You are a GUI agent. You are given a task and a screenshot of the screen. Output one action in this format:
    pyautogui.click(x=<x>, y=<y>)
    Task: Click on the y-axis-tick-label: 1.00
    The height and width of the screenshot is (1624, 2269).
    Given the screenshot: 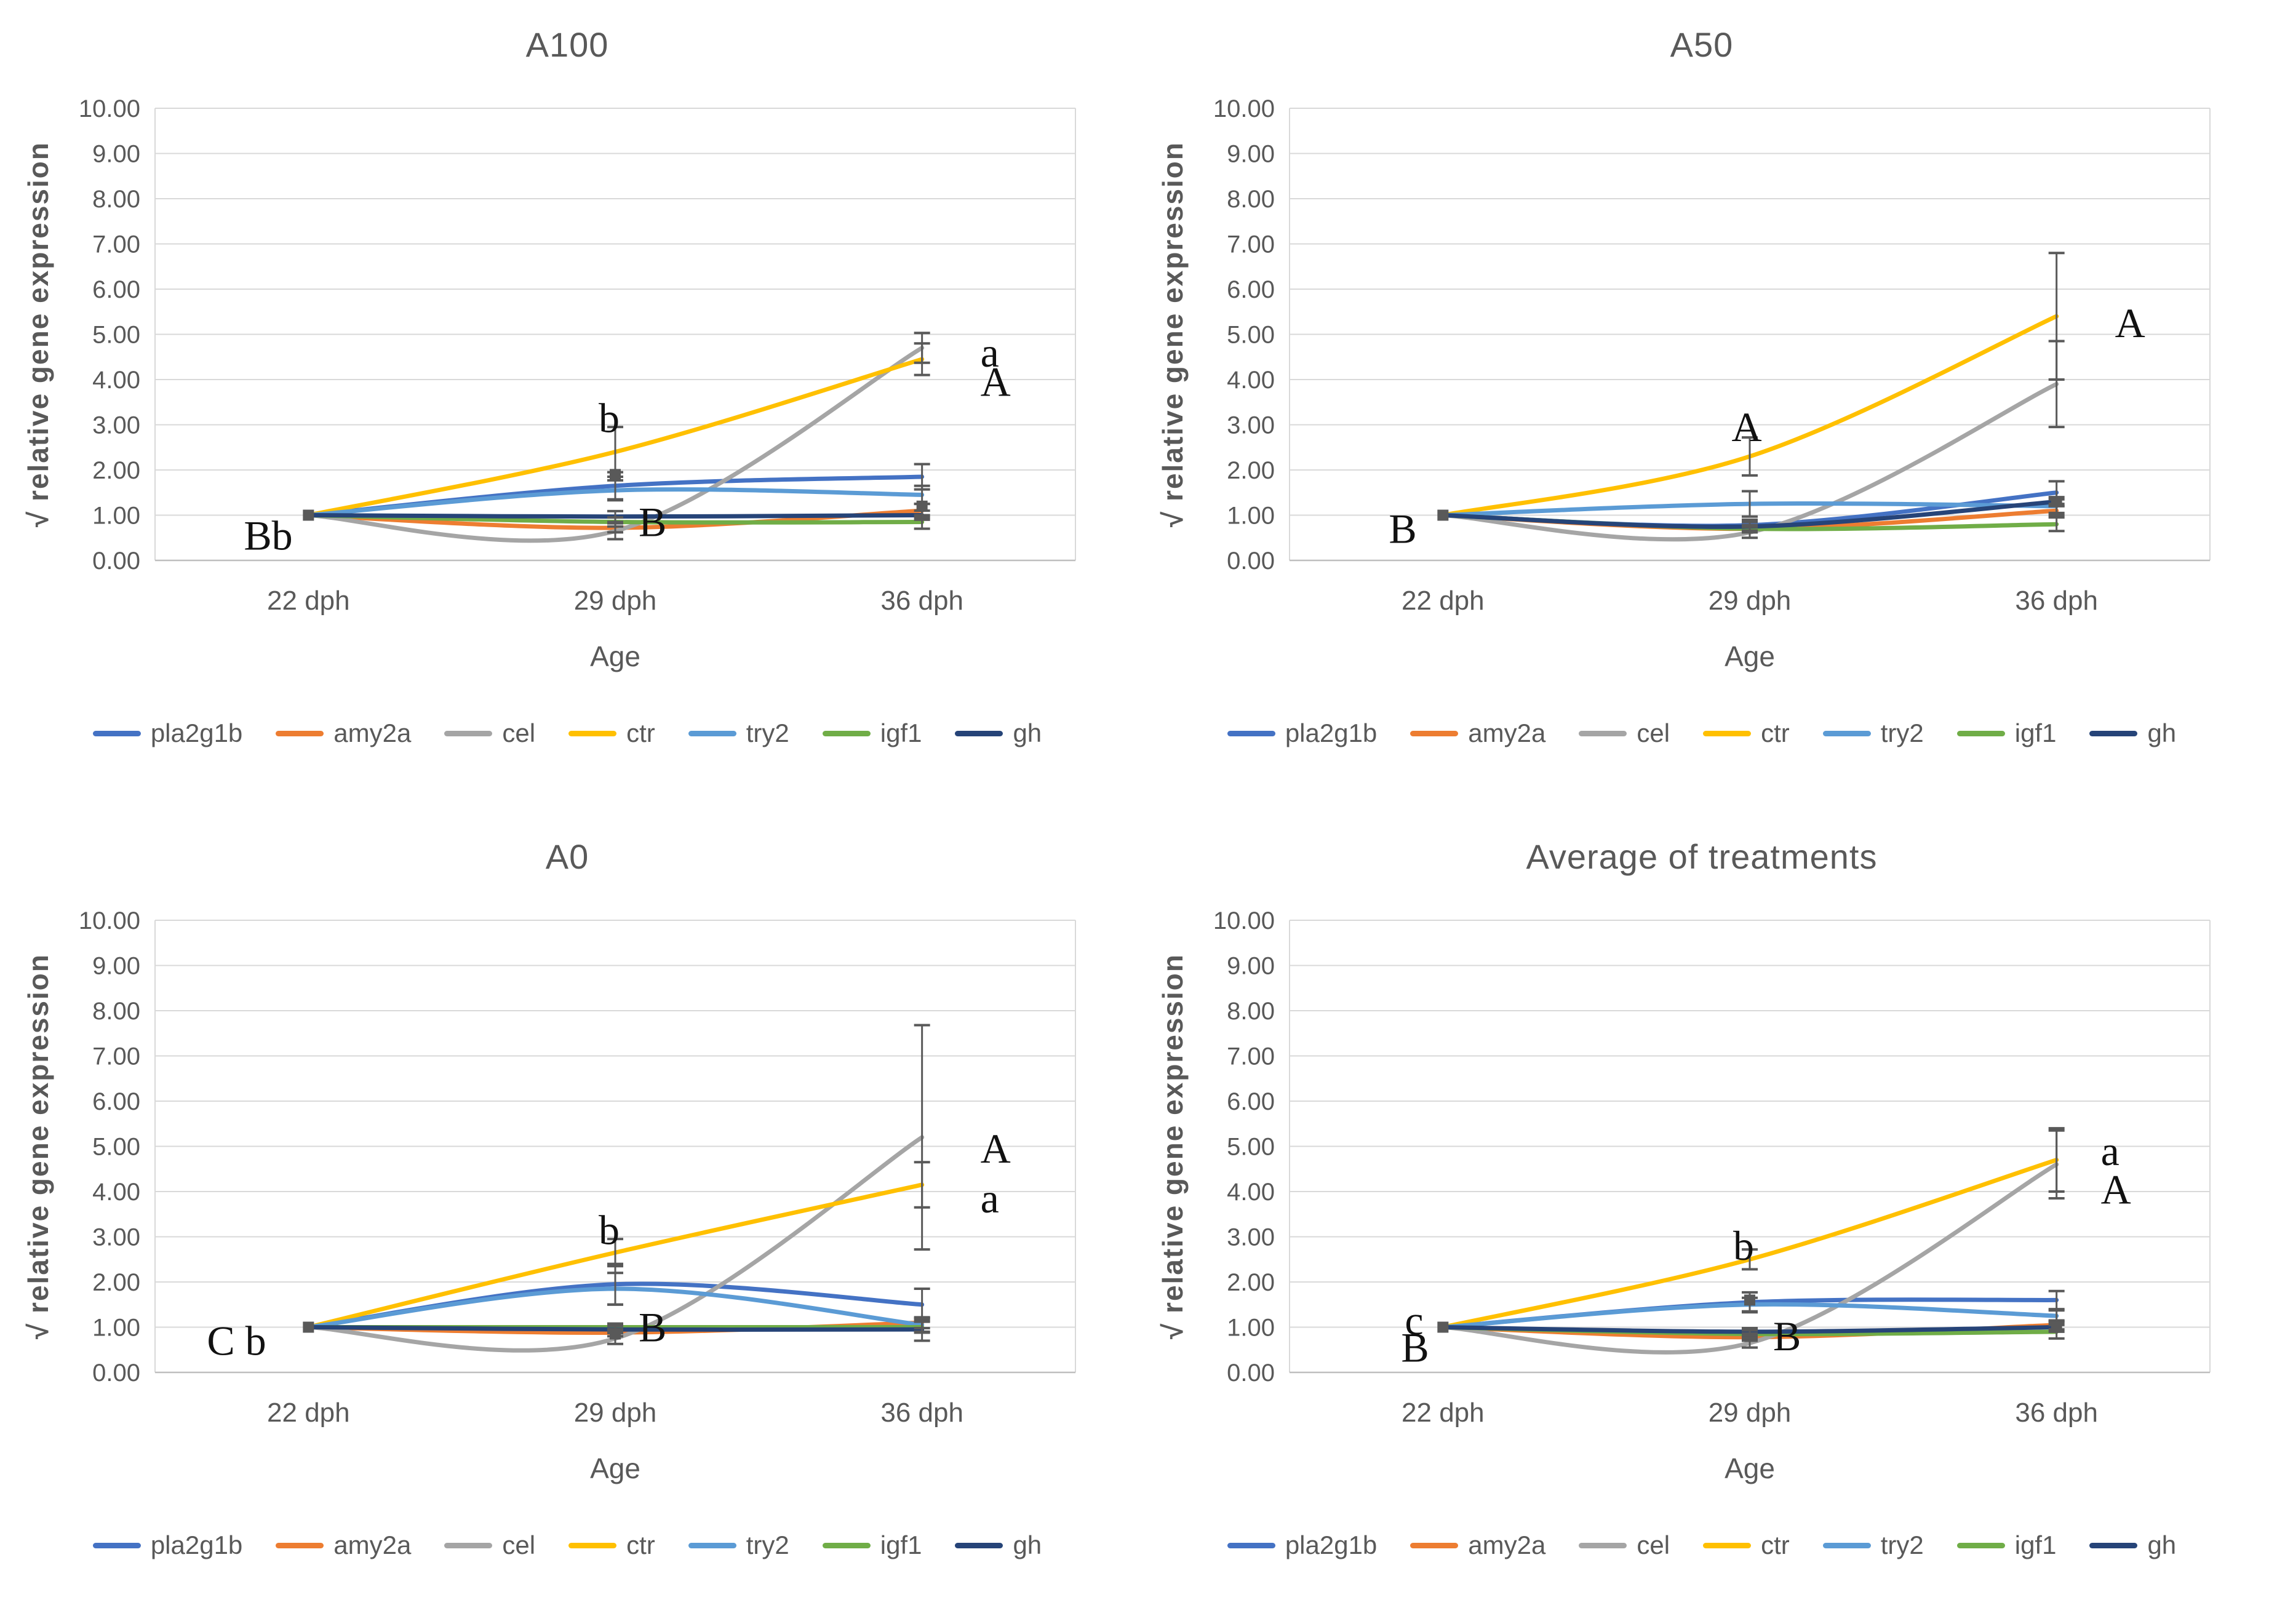 What is the action you would take?
    pyautogui.click(x=116, y=516)
    